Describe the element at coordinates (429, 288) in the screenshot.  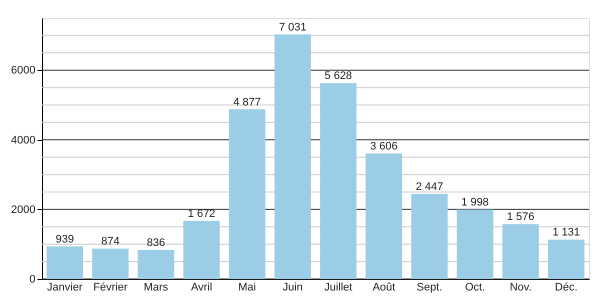
I see `x-tick-label: Sept.` at that location.